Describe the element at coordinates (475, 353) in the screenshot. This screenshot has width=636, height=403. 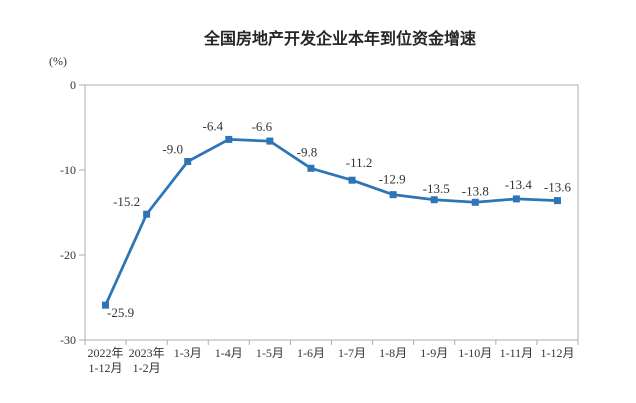
I see `x-axis-category-label: 1-10月` at that location.